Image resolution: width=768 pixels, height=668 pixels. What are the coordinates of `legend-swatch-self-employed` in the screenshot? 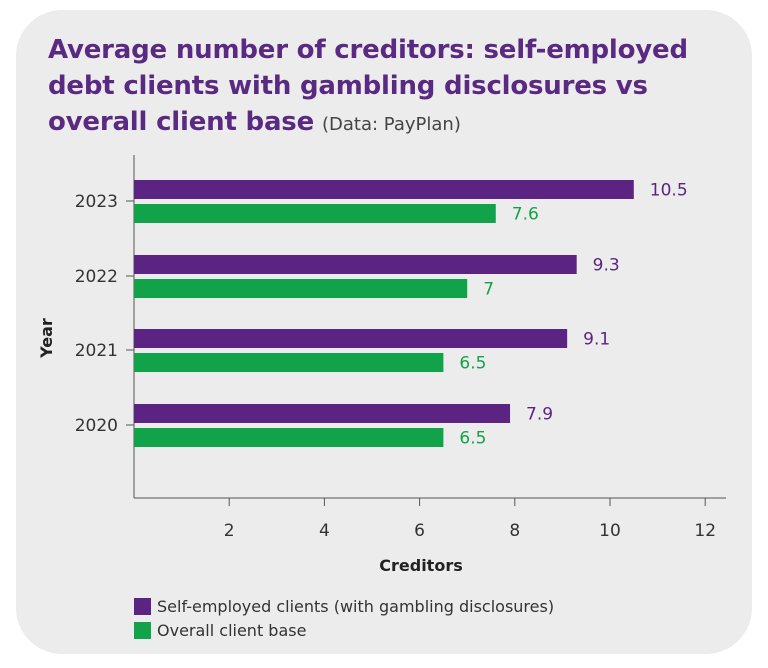 It's located at (142, 606).